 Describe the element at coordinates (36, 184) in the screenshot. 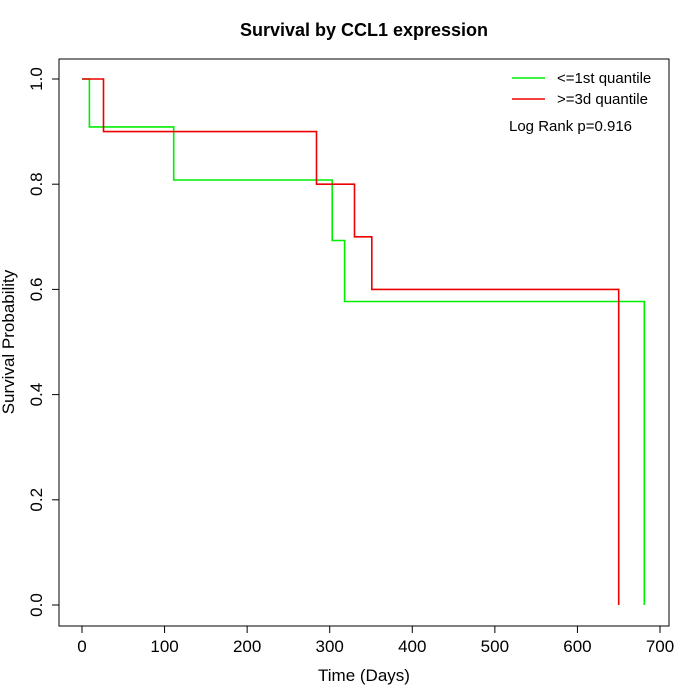

I see `y-tick-label: 0.8` at that location.